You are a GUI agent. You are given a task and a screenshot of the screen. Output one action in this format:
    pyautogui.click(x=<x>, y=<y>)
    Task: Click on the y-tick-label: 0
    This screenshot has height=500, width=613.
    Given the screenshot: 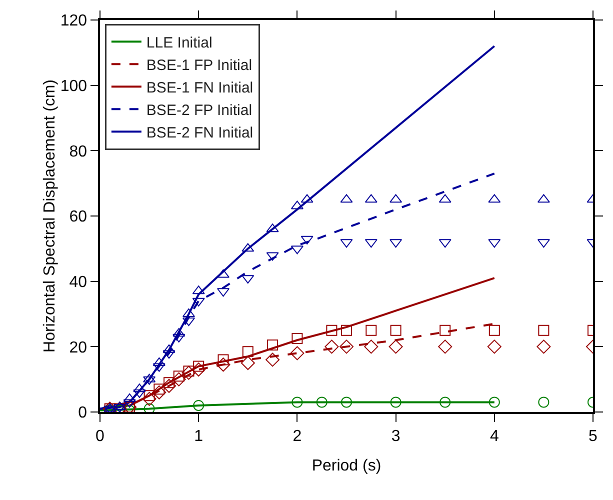 What is the action you would take?
    pyautogui.click(x=83, y=413)
    